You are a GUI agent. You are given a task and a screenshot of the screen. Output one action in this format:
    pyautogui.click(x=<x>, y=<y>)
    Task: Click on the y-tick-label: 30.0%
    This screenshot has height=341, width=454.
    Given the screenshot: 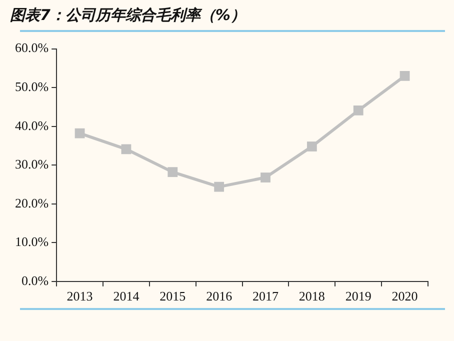 What is the action you would take?
    pyautogui.click(x=31, y=164)
    